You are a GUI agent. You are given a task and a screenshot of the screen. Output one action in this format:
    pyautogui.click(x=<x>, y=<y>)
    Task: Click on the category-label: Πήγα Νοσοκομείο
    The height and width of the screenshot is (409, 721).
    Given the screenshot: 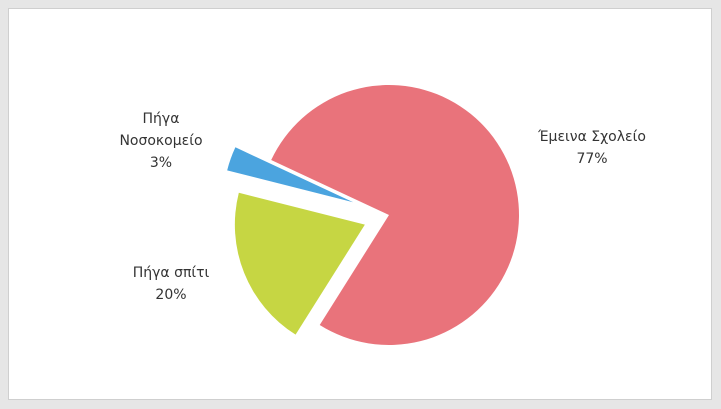 What is the action you would take?
    pyautogui.click(x=161, y=130)
    